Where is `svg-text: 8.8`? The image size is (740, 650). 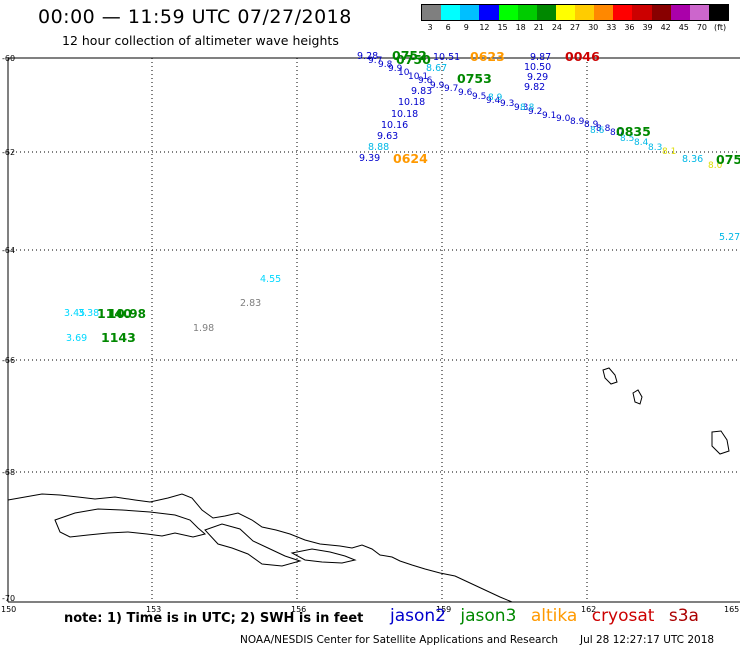
svg-text: 8.8 is located at coordinates (527, 108).